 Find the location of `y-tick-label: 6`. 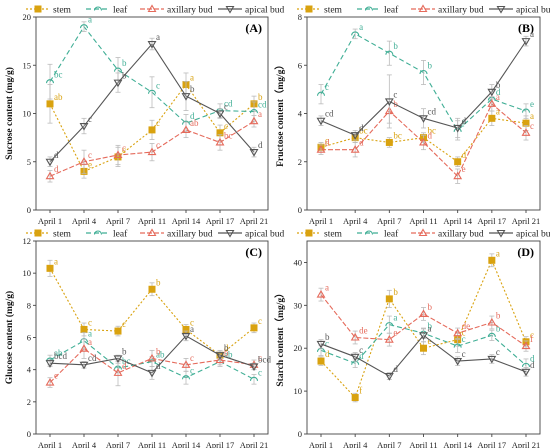

y-tick-label: 6 is located at coordinates (300, 65).